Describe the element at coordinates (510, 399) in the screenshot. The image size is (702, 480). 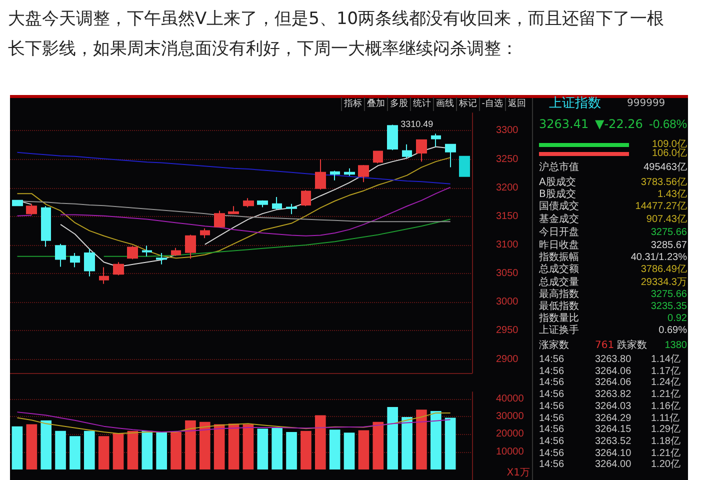
I see `y-tick-label: 40000` at that location.